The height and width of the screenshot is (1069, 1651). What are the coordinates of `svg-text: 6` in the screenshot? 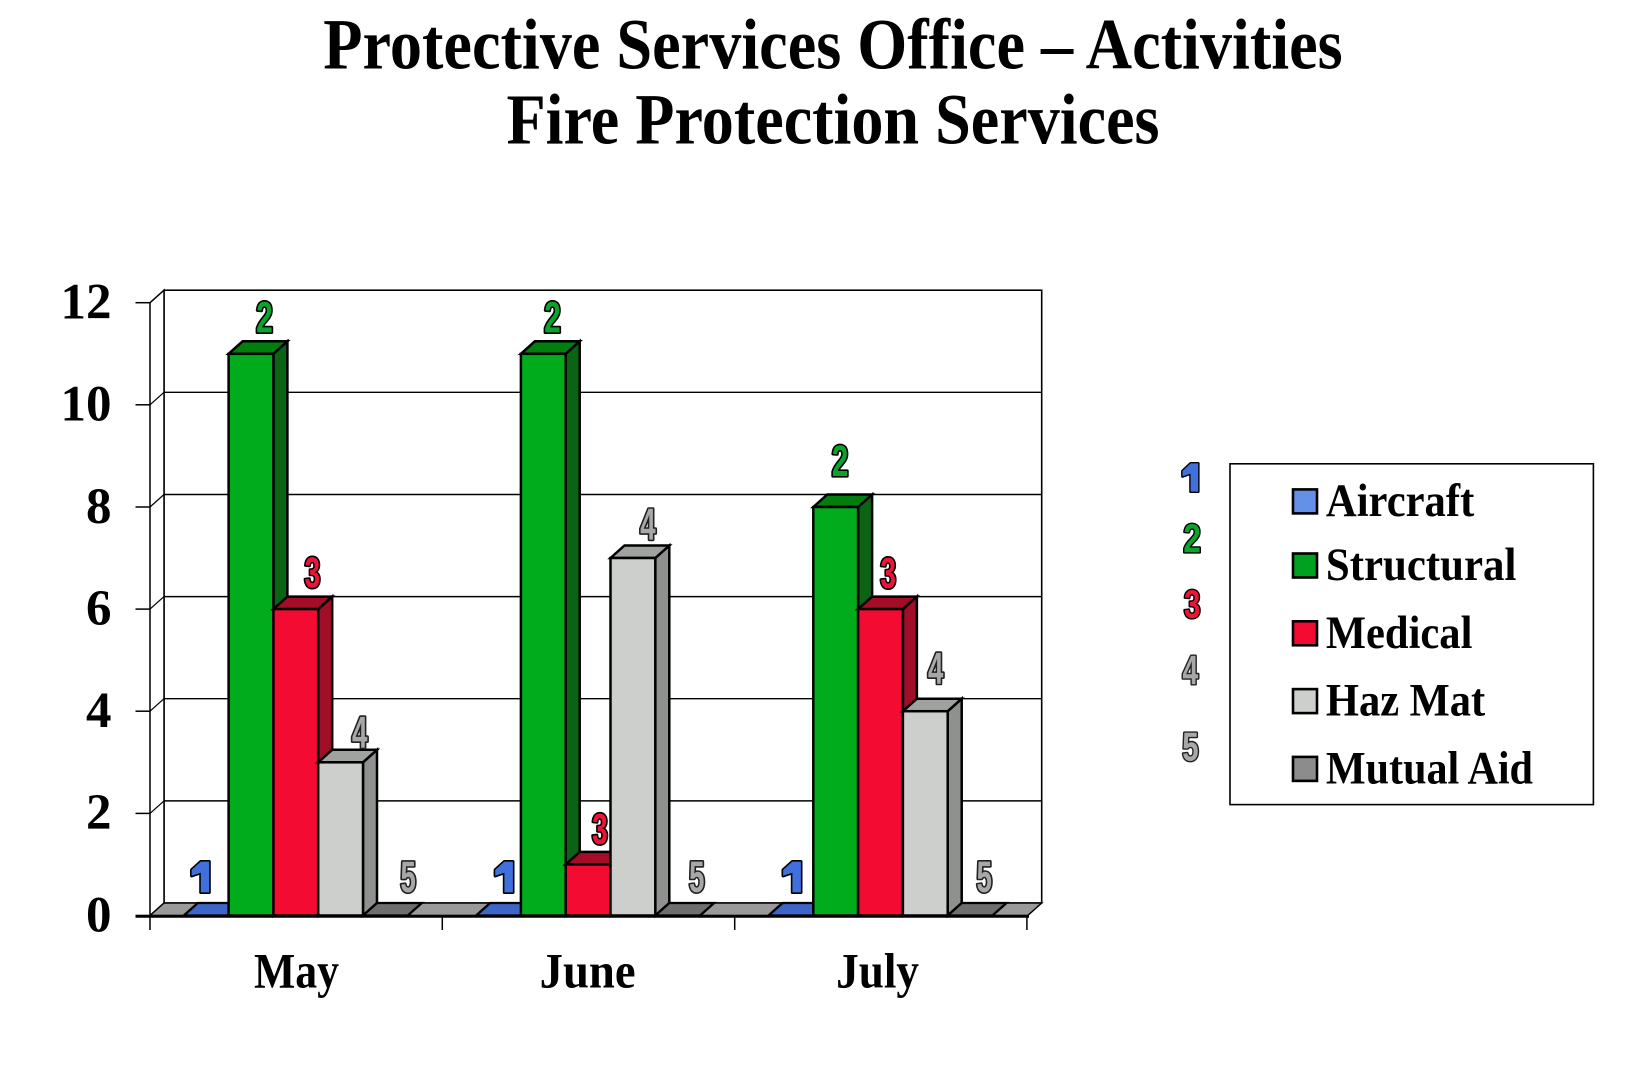 It's located at (99, 609).